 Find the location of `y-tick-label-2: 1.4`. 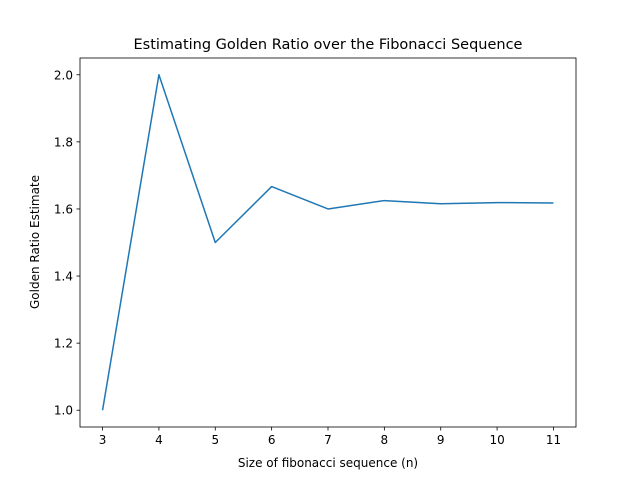

y-tick-label-2: 1.4 is located at coordinates (63, 277).